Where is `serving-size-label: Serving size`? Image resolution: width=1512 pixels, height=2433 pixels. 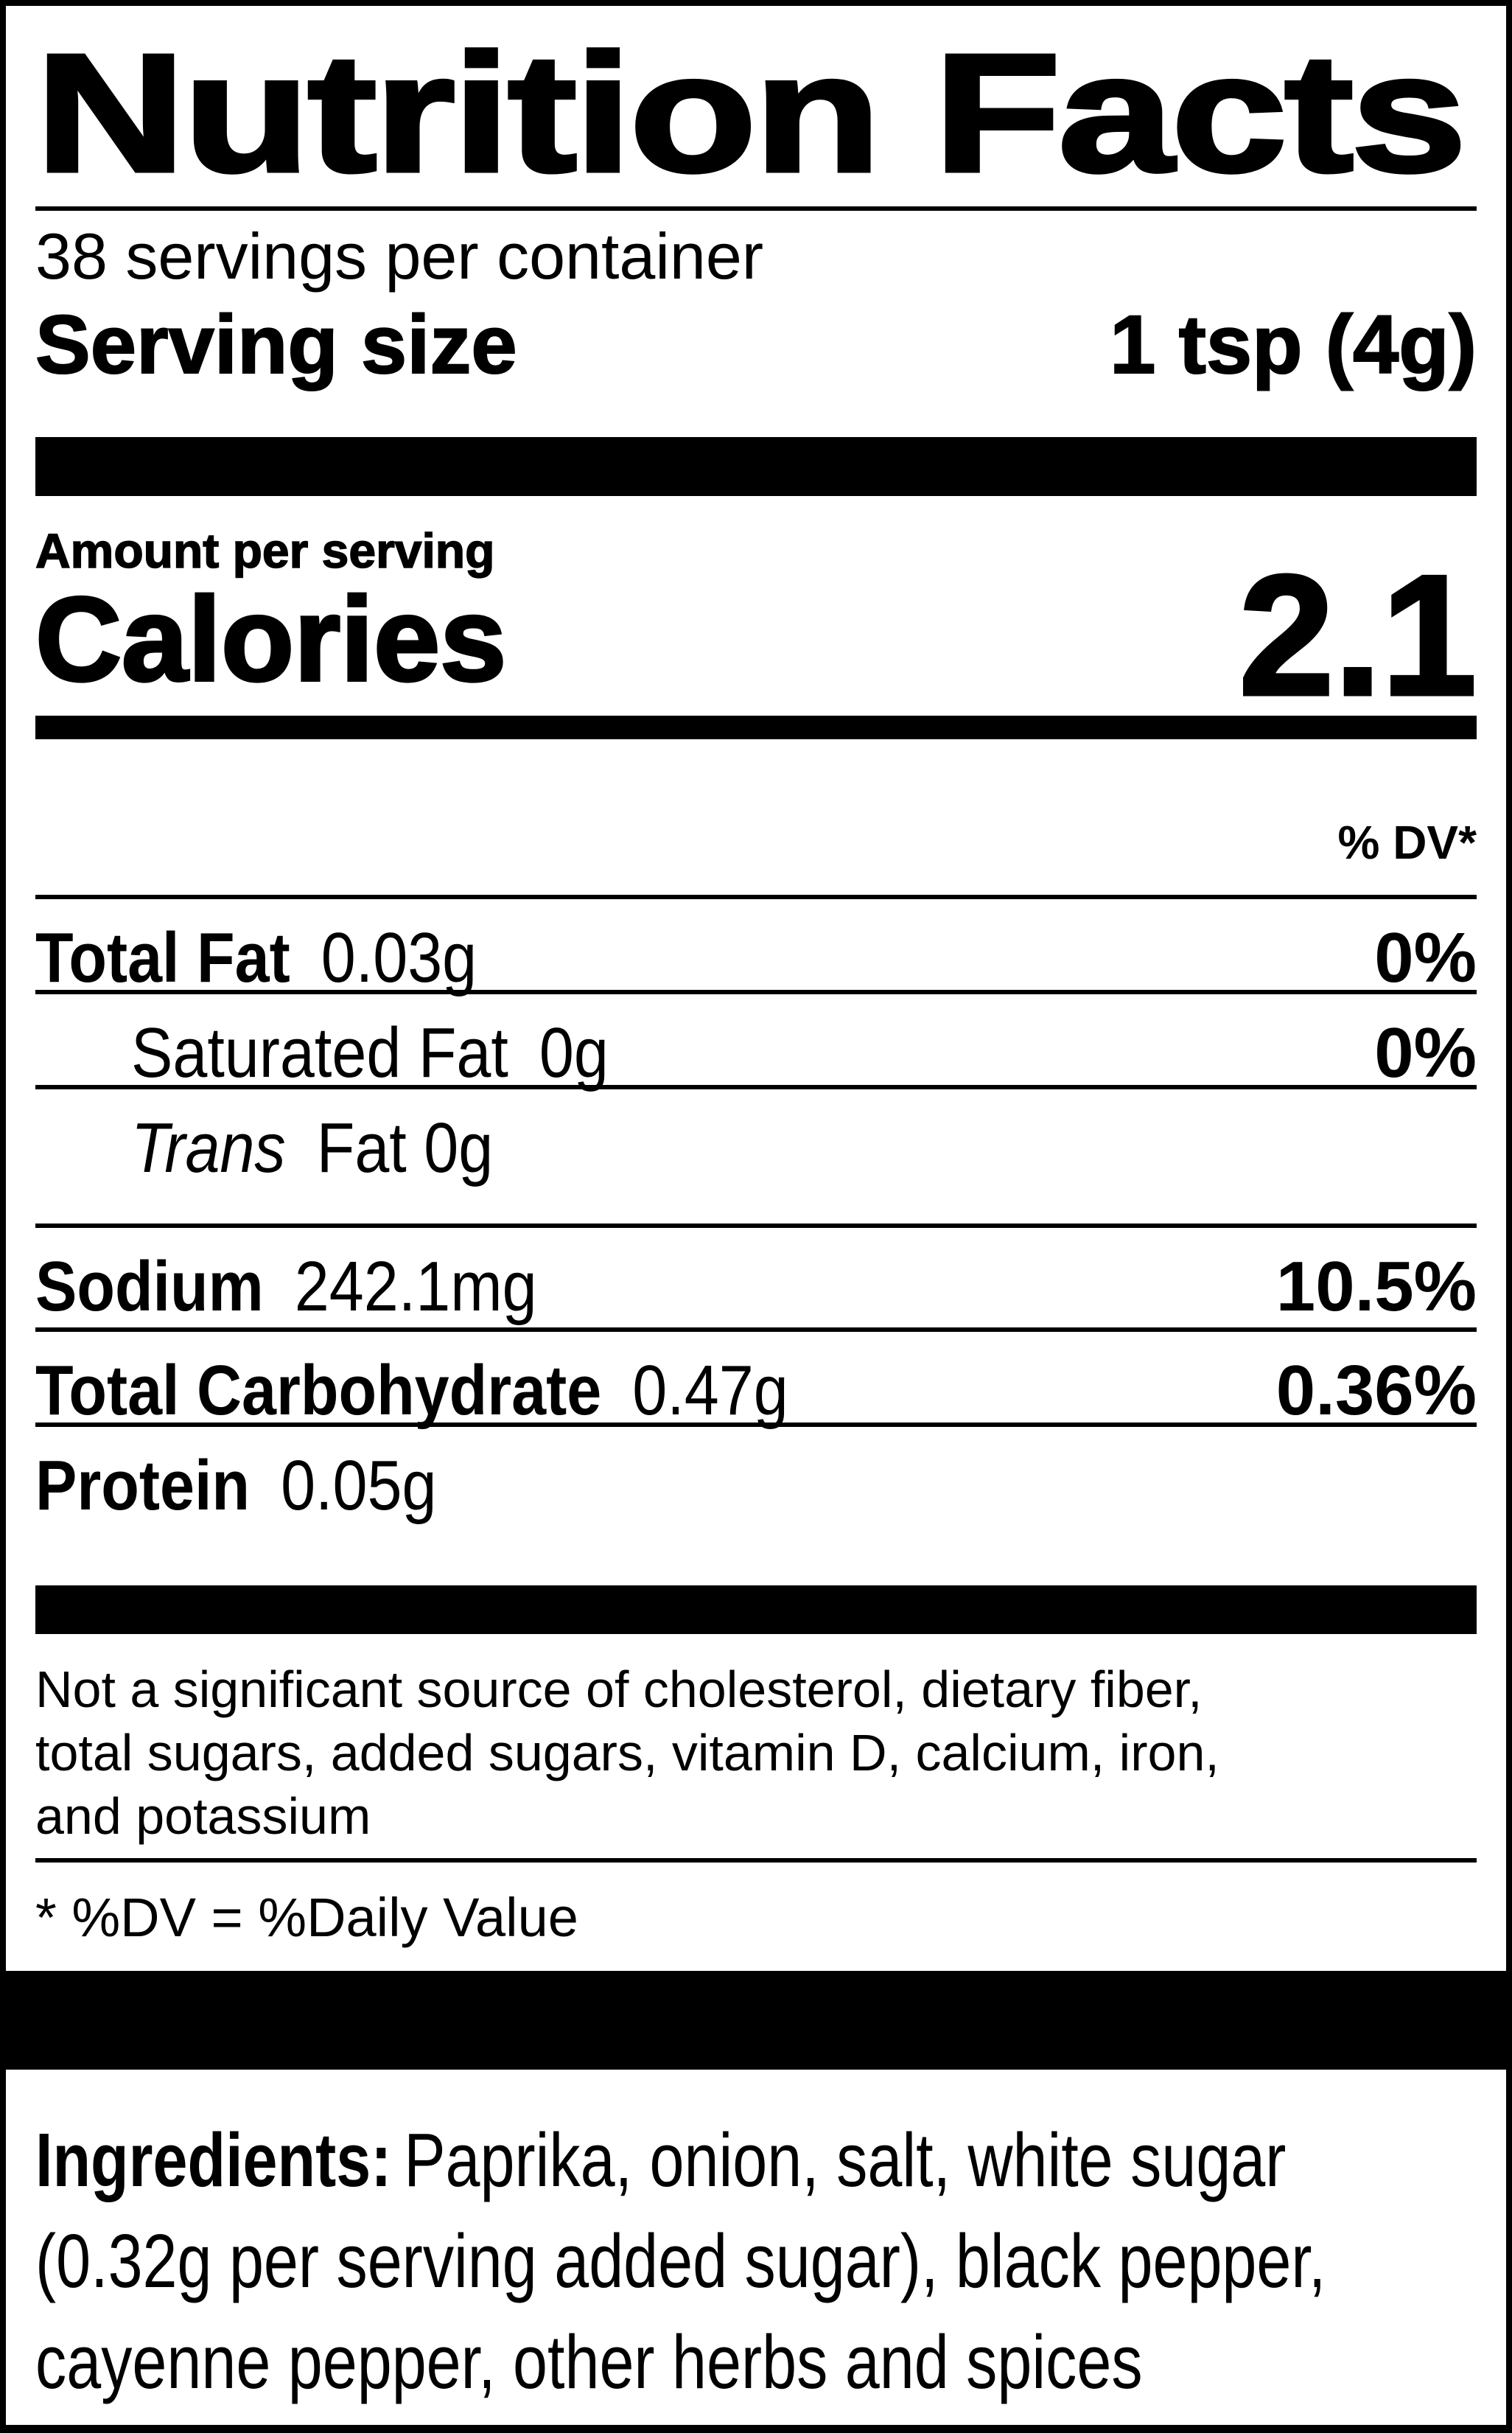 serving-size-label: Serving size is located at coordinates (276, 345).